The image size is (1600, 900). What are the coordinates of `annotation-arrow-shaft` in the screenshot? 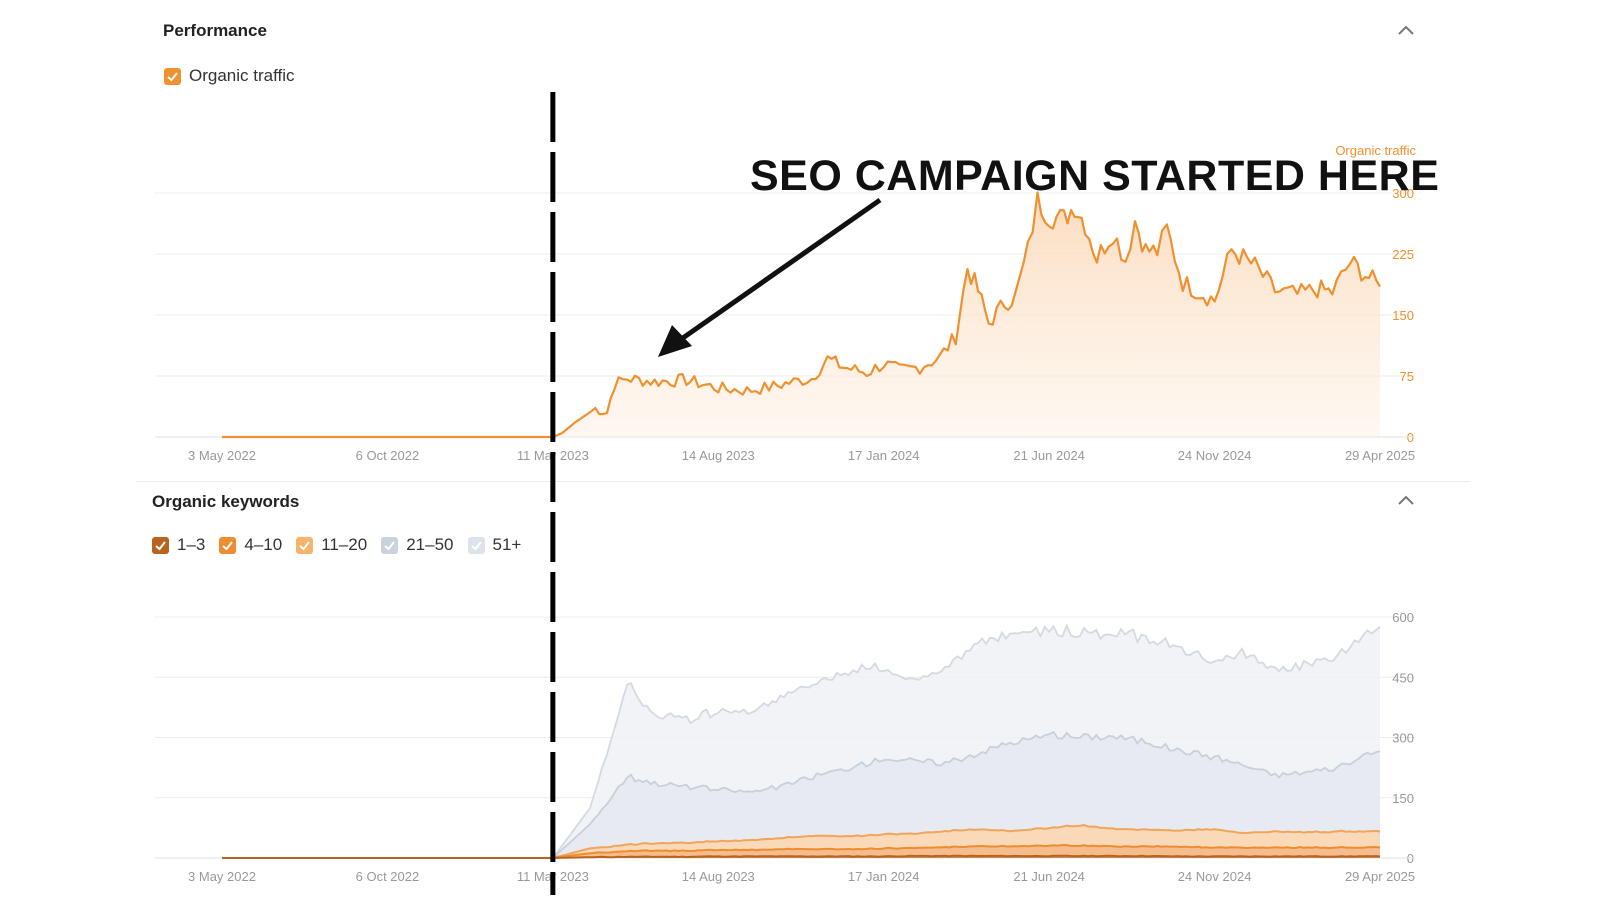 It's located at (780, 270).